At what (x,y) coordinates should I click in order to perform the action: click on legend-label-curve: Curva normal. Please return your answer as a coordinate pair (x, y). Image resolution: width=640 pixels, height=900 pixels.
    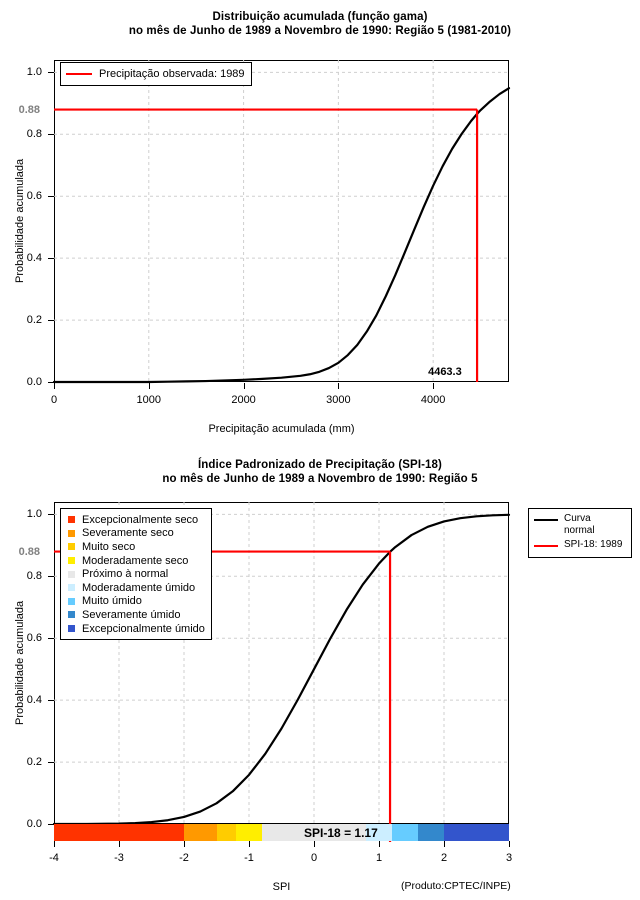
    Looking at the image, I should click on (579, 525).